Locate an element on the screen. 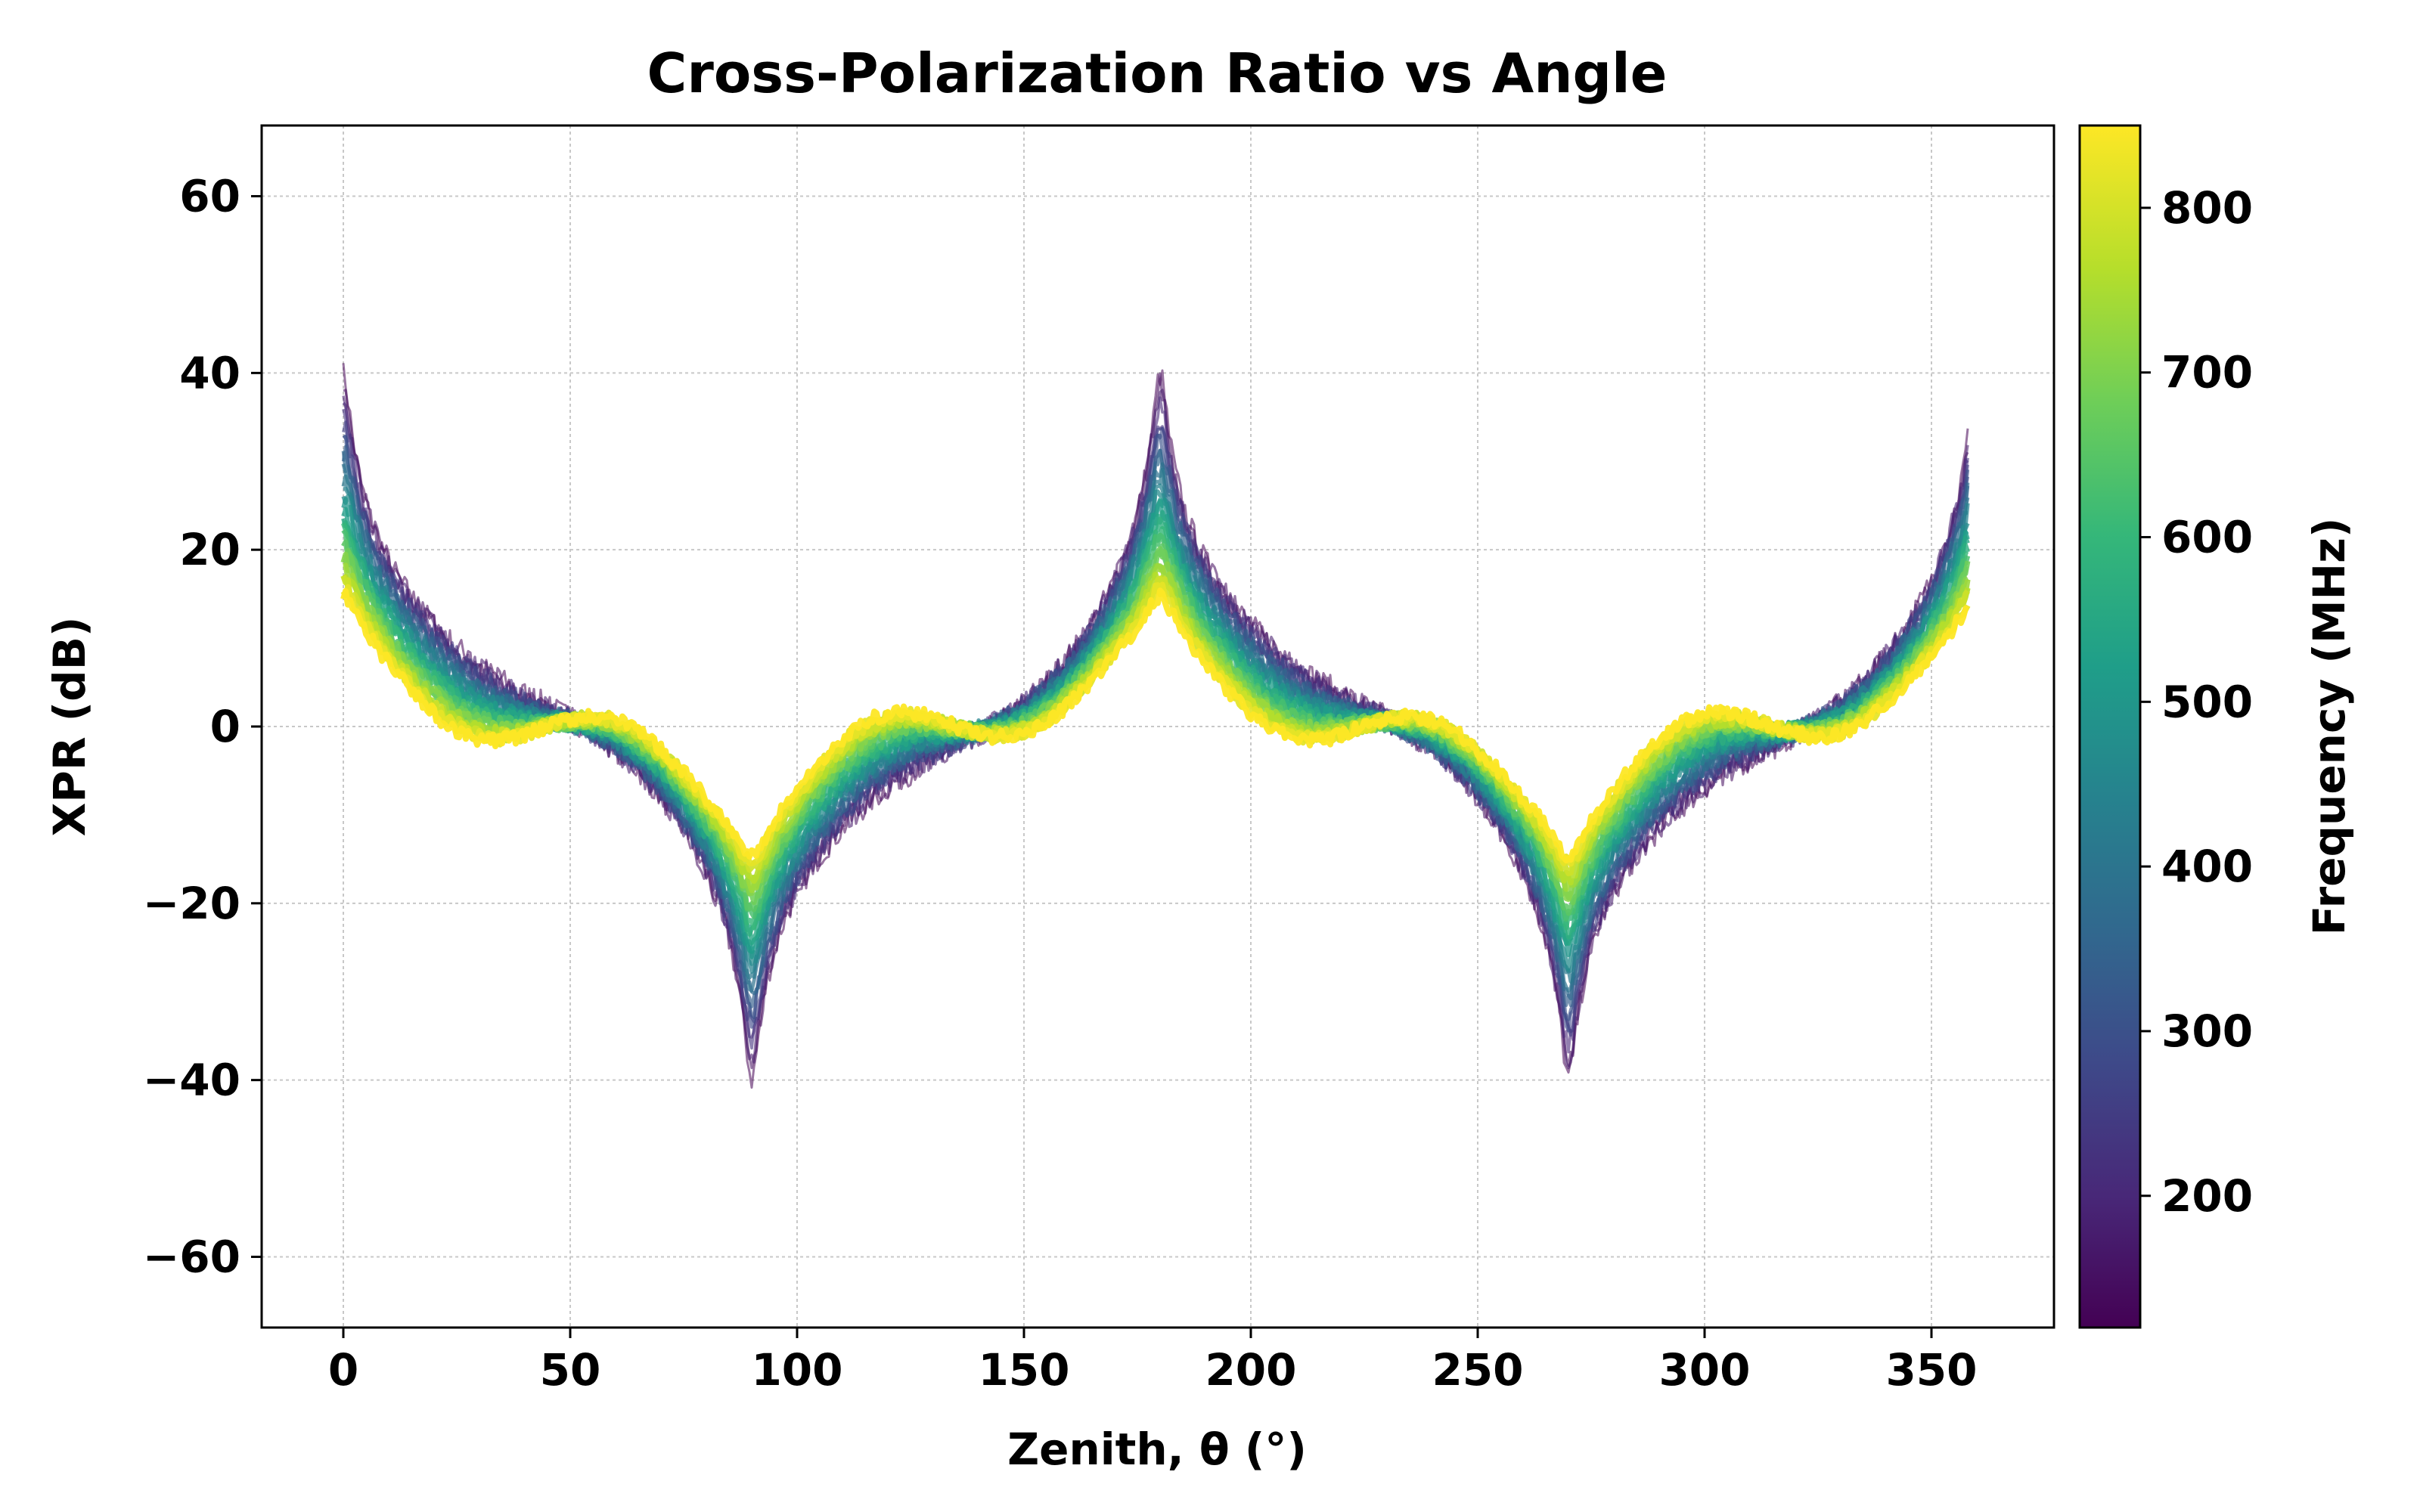 The width and height of the screenshot is (2420, 1512). xpr-series-line is located at coordinates (1154, 725).